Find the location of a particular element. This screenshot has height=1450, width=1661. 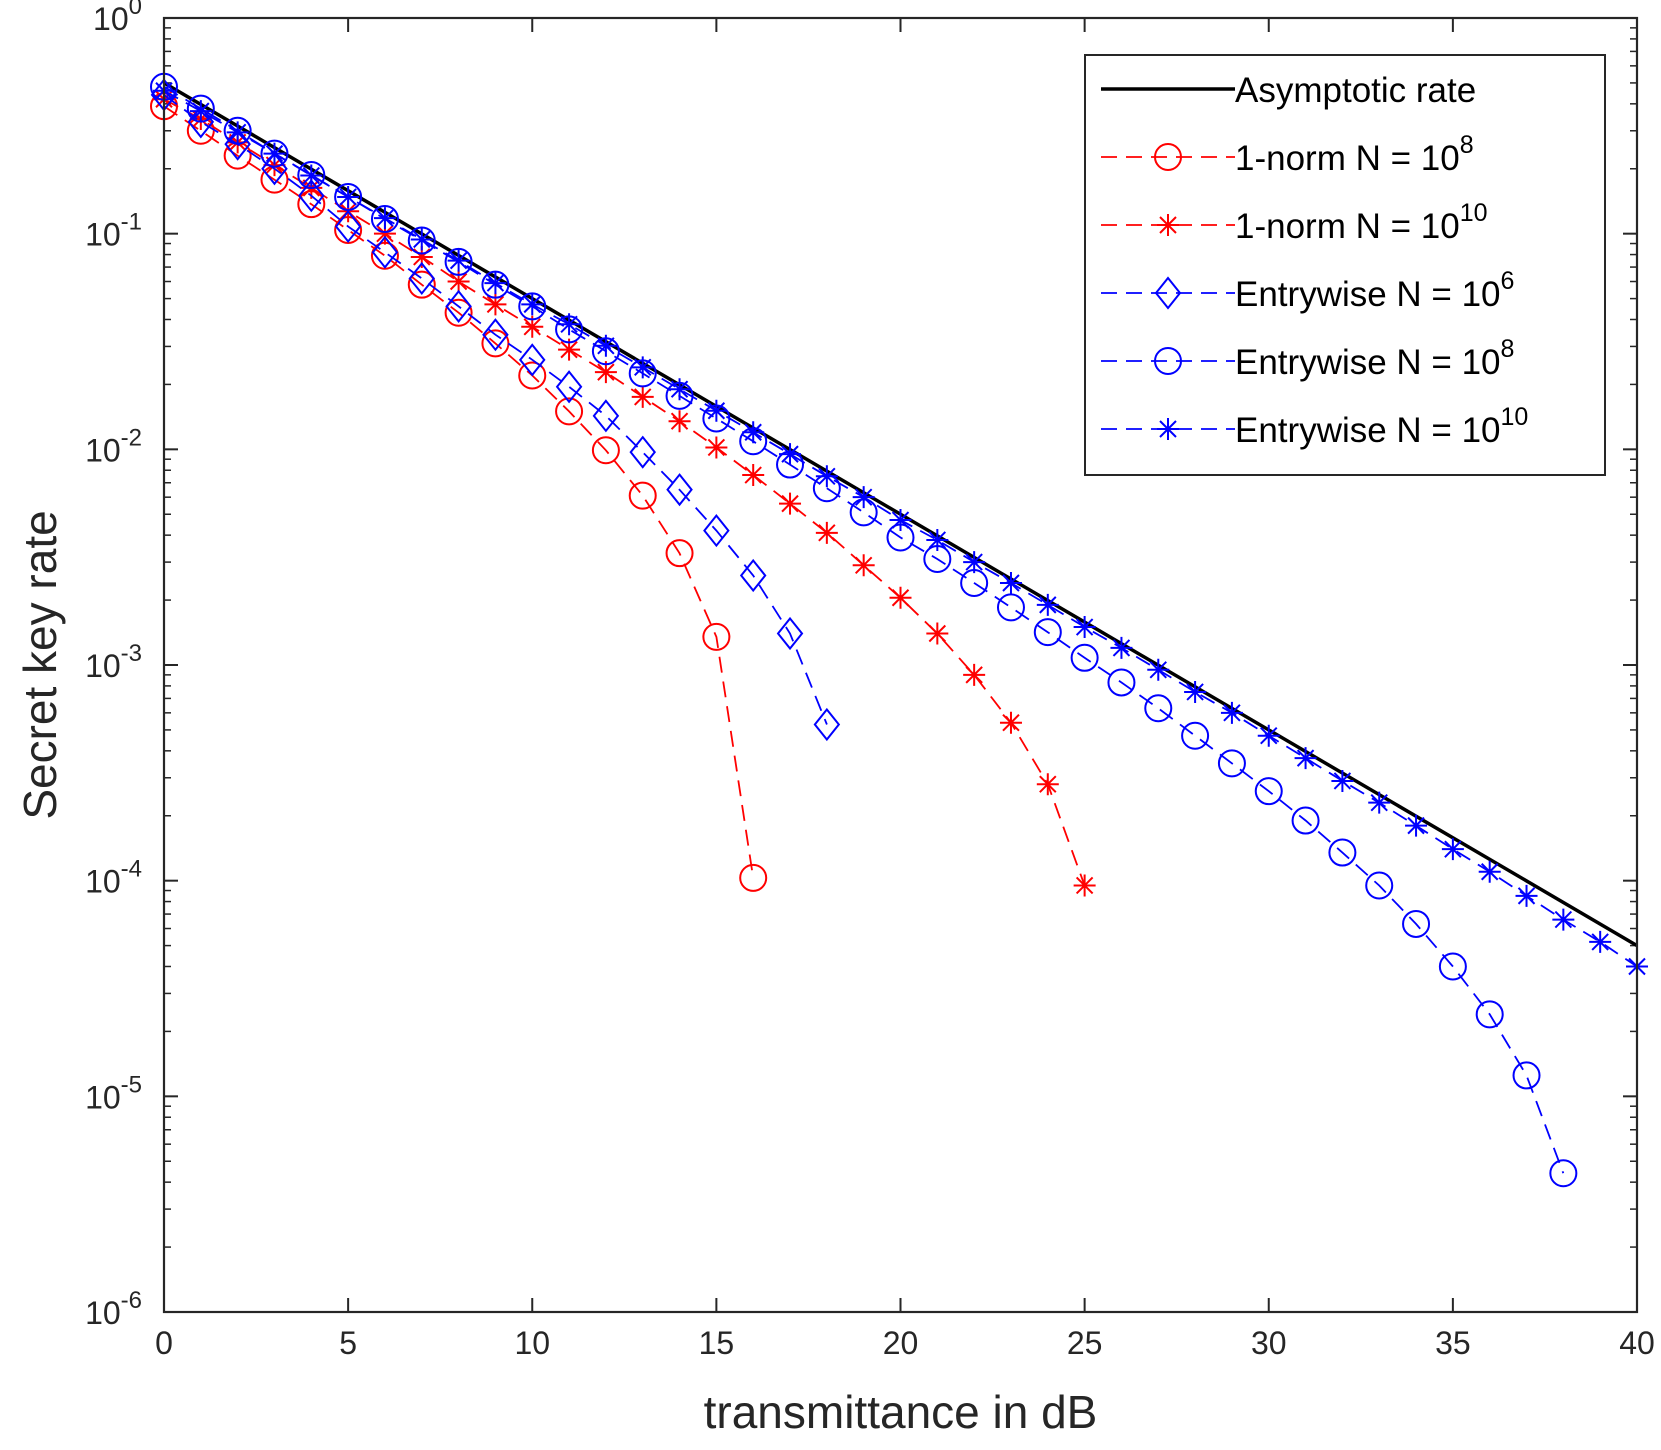

x-tick-label: 35 is located at coordinates (1453, 1343).